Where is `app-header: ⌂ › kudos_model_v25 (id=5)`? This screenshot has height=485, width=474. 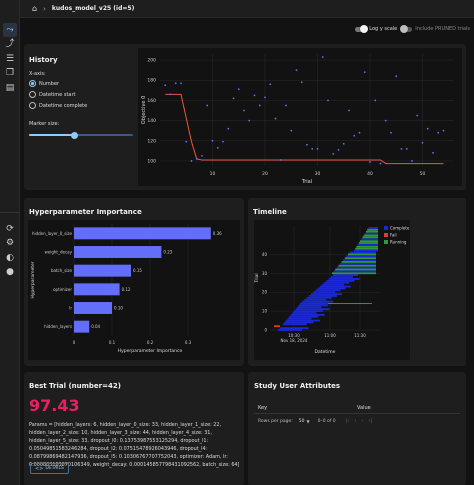 app-header: ⌂ › kudos_model_v25 (id=5) is located at coordinates (247, 9).